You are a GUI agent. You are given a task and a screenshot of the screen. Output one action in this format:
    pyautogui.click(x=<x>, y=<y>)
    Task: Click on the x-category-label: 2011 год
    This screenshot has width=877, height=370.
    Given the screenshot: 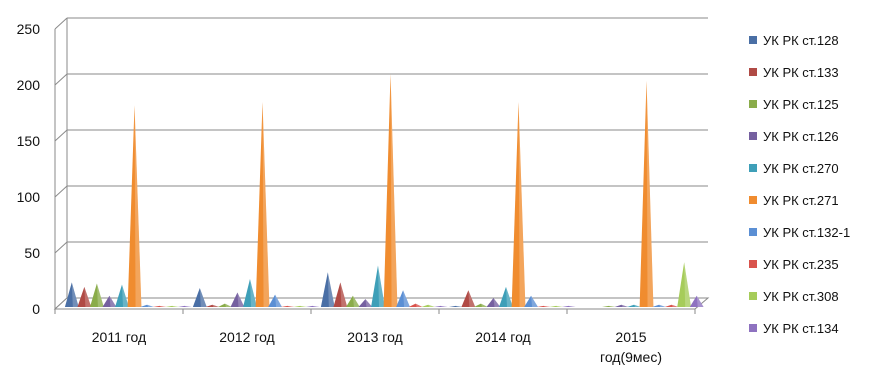 What is the action you would take?
    pyautogui.click(x=119, y=337)
    